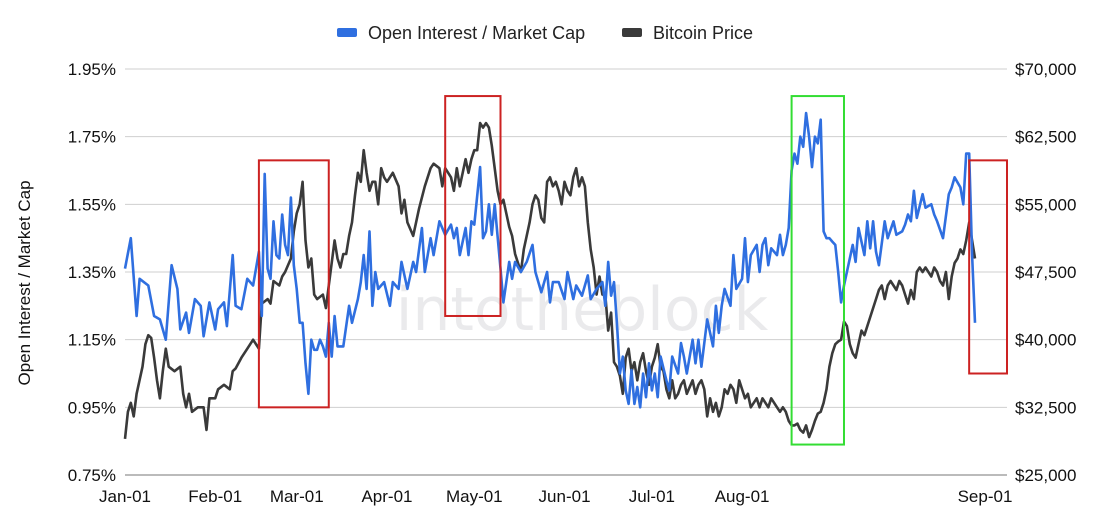 This screenshot has height=528, width=1120. I want to click on y-right-tick-label: $62,500, so click(1045, 137).